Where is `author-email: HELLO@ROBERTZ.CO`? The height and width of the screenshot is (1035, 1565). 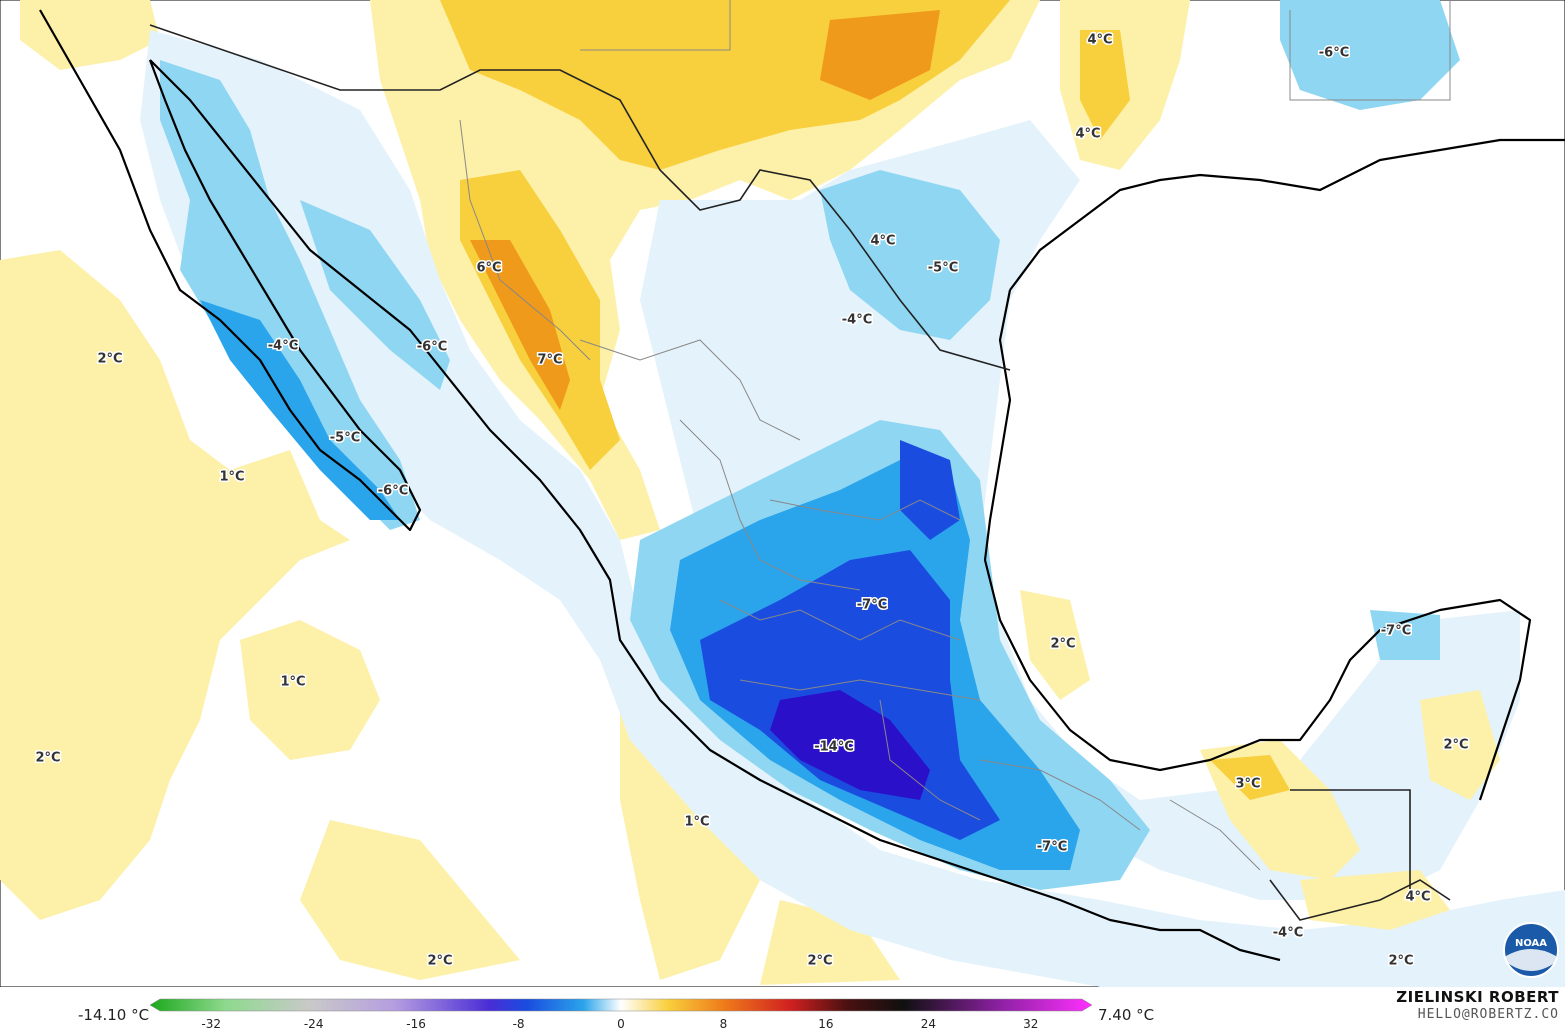 author-email: HELLO@ROBERTZ.CO is located at coordinates (1488, 1014).